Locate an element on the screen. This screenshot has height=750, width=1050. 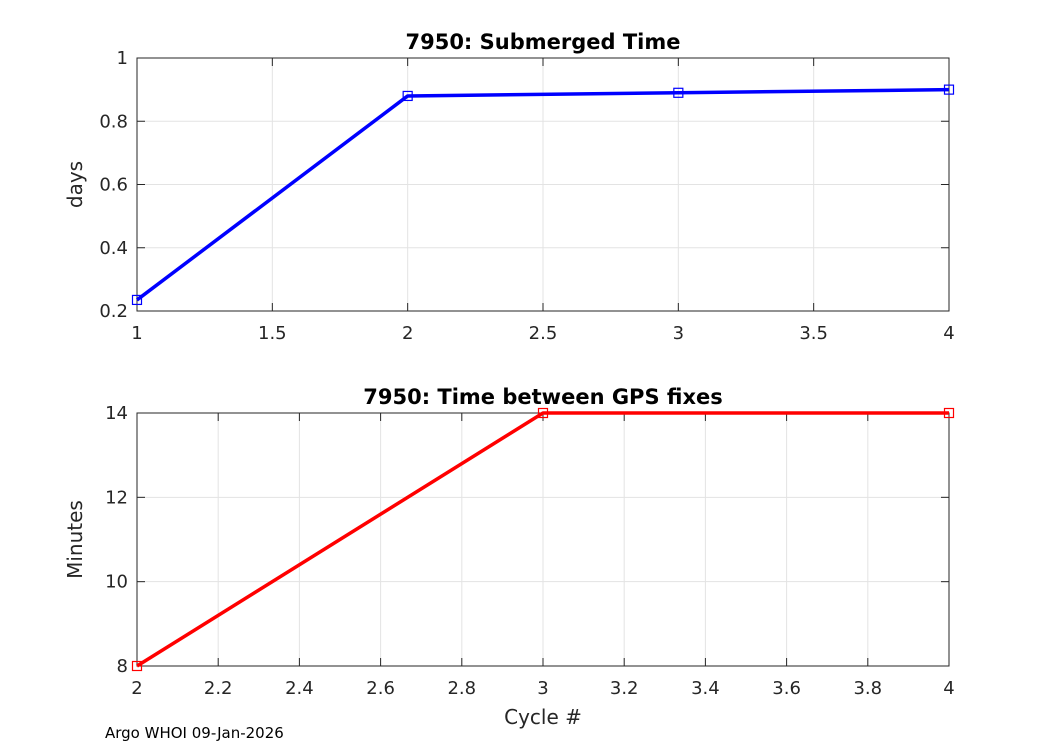
x-tick-label: 3.5 is located at coordinates (813, 333).